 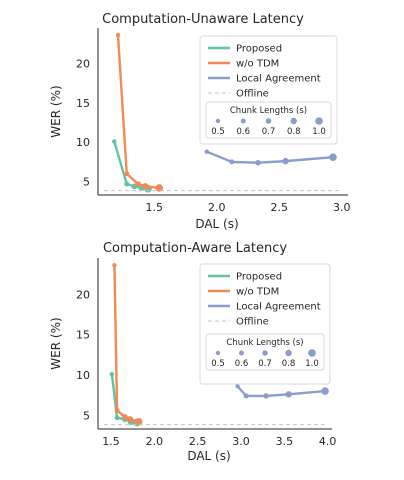 I want to click on series-line-proposed, so click(x=131, y=165).